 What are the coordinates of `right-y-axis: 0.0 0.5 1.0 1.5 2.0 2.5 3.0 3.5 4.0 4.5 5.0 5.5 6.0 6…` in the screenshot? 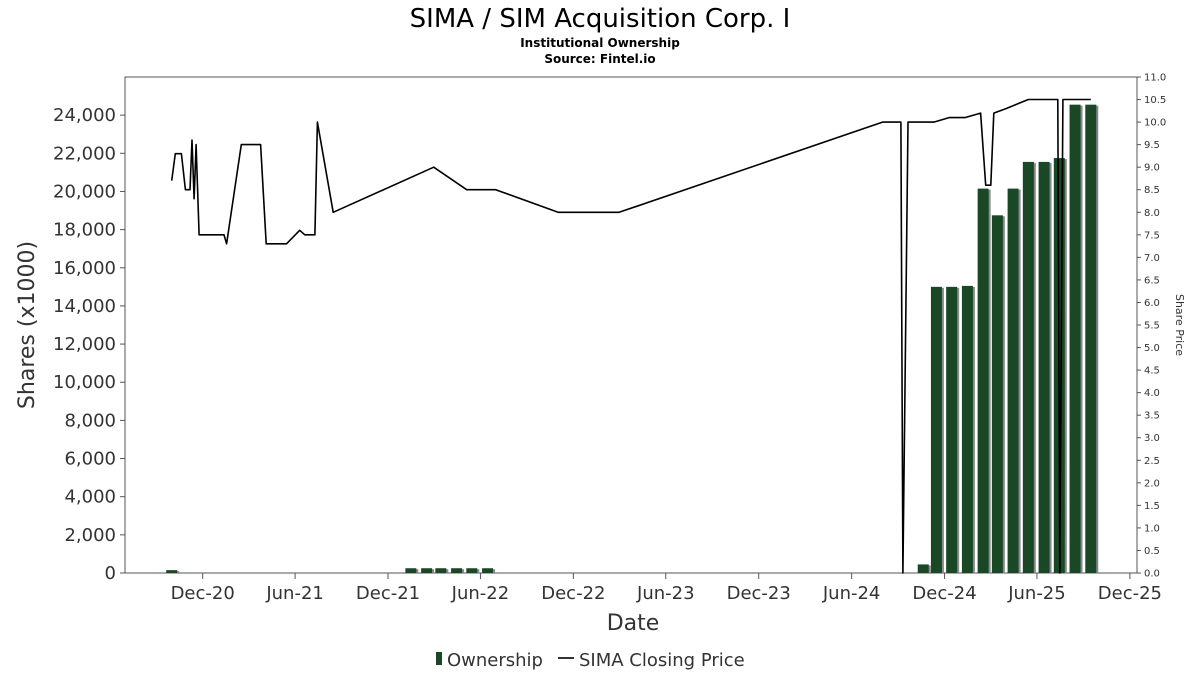 It's located at (1151, 326).